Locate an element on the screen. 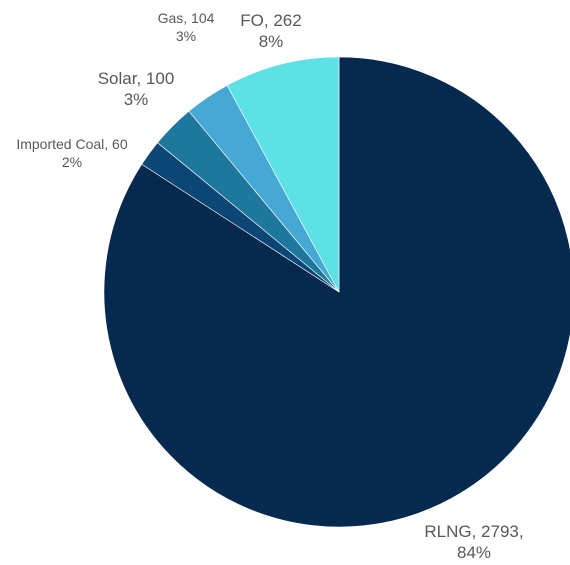 Image resolution: width=570 pixels, height=565 pixels. slice-label-line: Gas, 104 is located at coordinates (186, 18).